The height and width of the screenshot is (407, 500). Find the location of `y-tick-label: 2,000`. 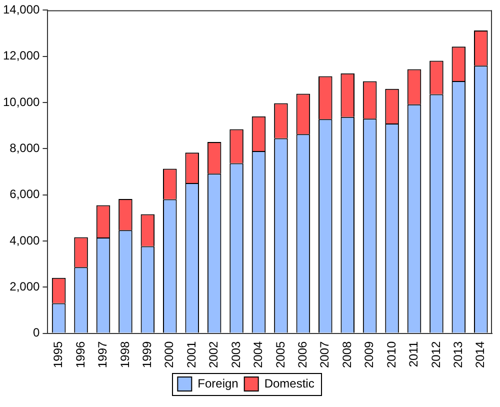

y-tick-label: 2,000 is located at coordinates (25, 286).